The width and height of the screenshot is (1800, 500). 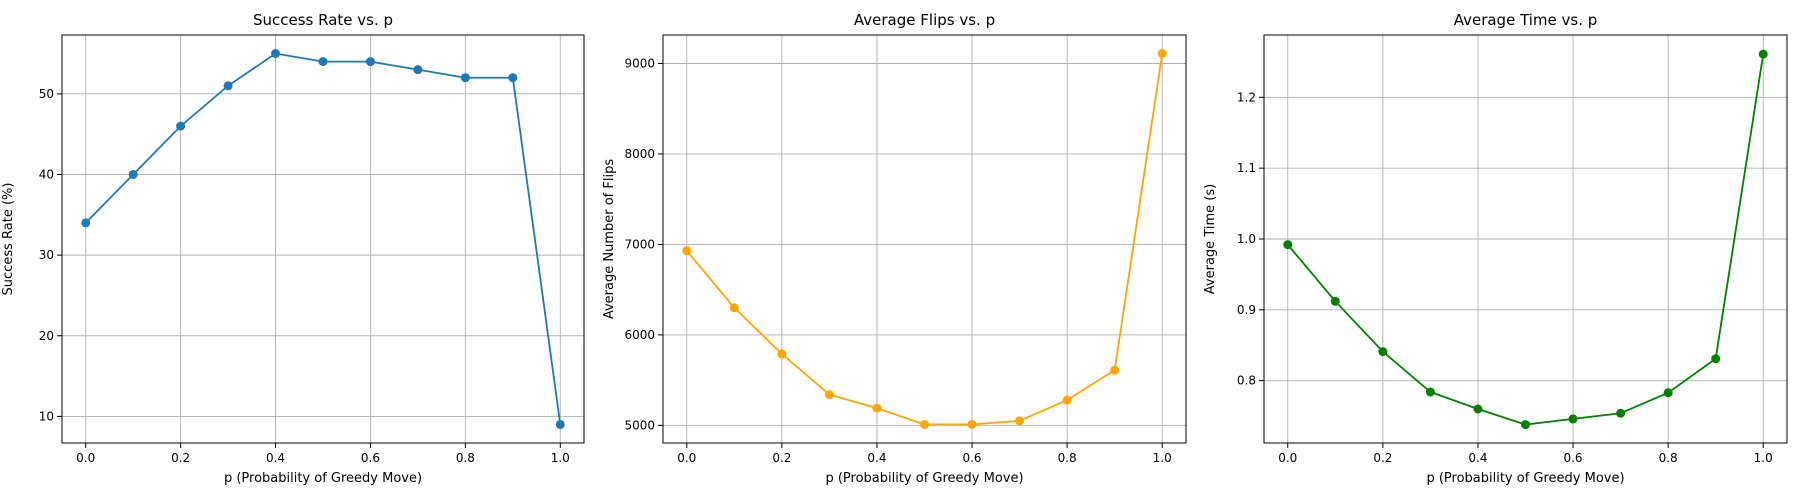 What do you see at coordinates (639, 154) in the screenshot?
I see `y-tick-label: 8000` at bounding box center [639, 154].